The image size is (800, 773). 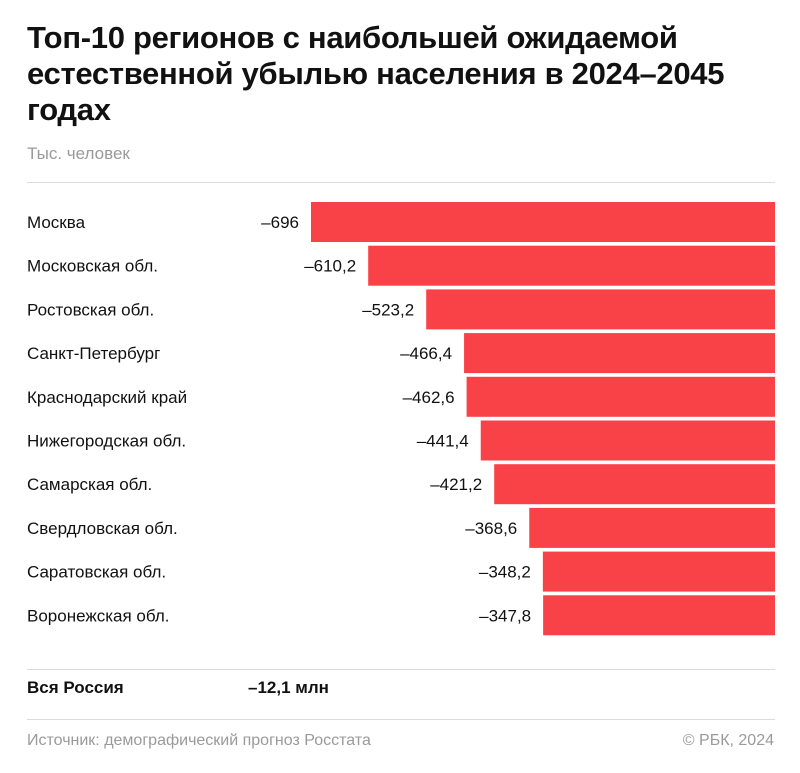 What do you see at coordinates (429, 397) in the screenshot?
I see `value-label: –462,6` at bounding box center [429, 397].